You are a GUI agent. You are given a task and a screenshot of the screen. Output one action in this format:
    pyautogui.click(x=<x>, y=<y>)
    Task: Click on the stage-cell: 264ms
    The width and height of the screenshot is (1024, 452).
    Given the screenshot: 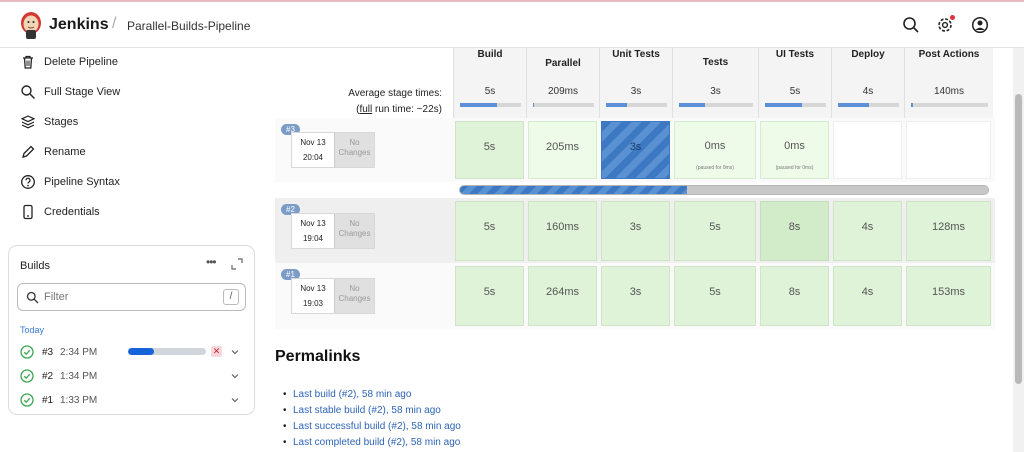 What is the action you would take?
    pyautogui.click(x=562, y=296)
    